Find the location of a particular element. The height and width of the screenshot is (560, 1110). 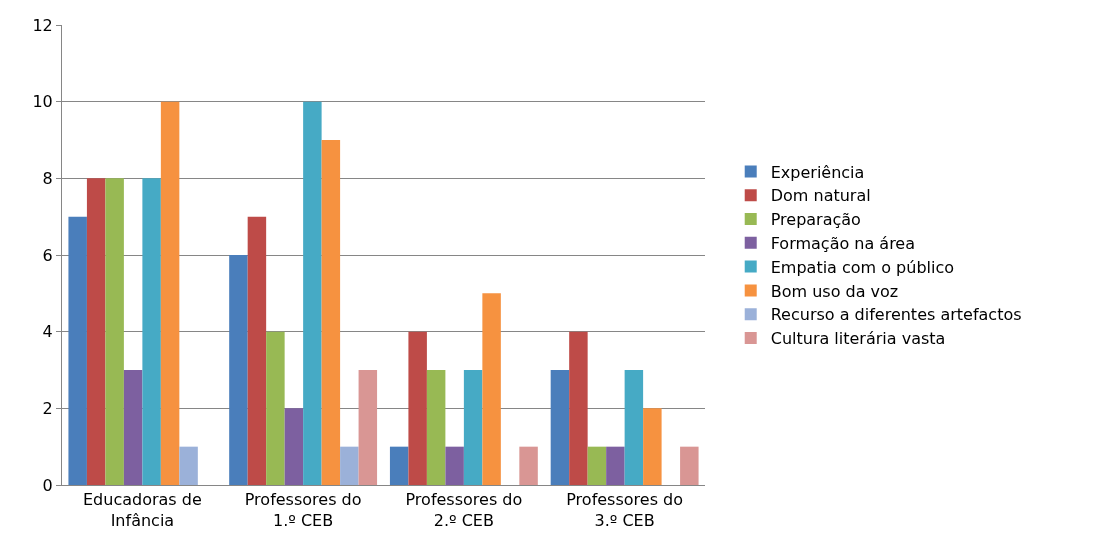

y-tick-label: 2 is located at coordinates (47, 408).